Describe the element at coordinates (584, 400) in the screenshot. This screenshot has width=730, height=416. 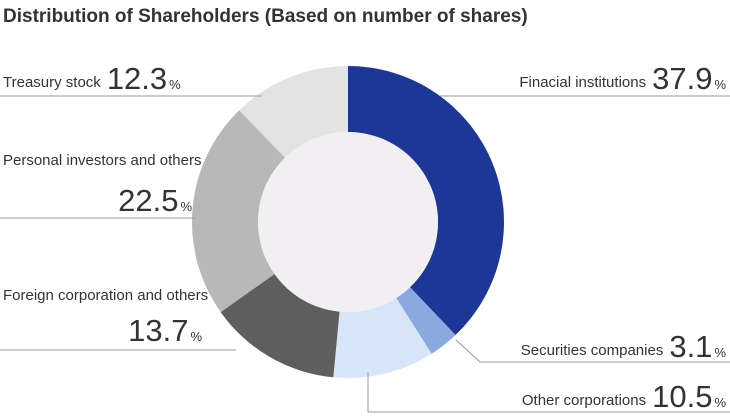
I see `slice-label-other-corporations: Other corporations` at that location.